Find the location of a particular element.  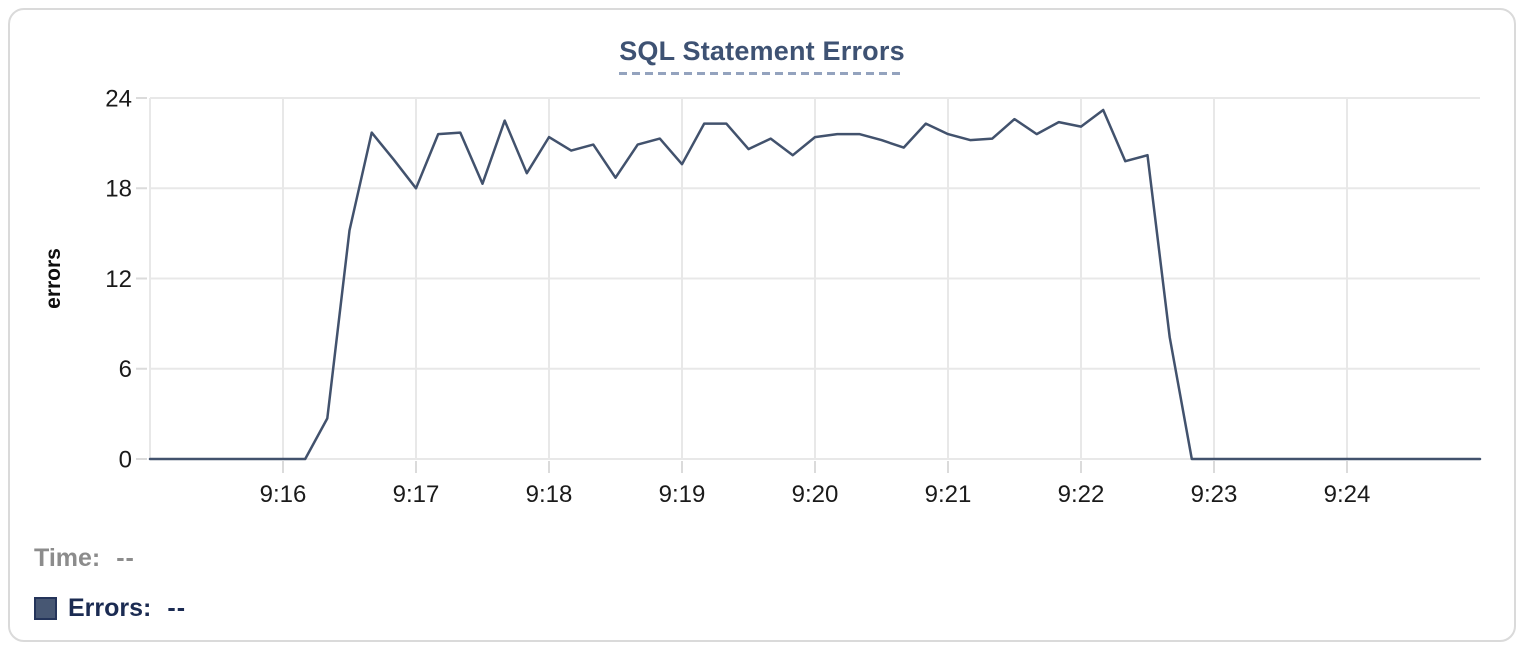

tooltip-time-value: -- is located at coordinates (125, 558).